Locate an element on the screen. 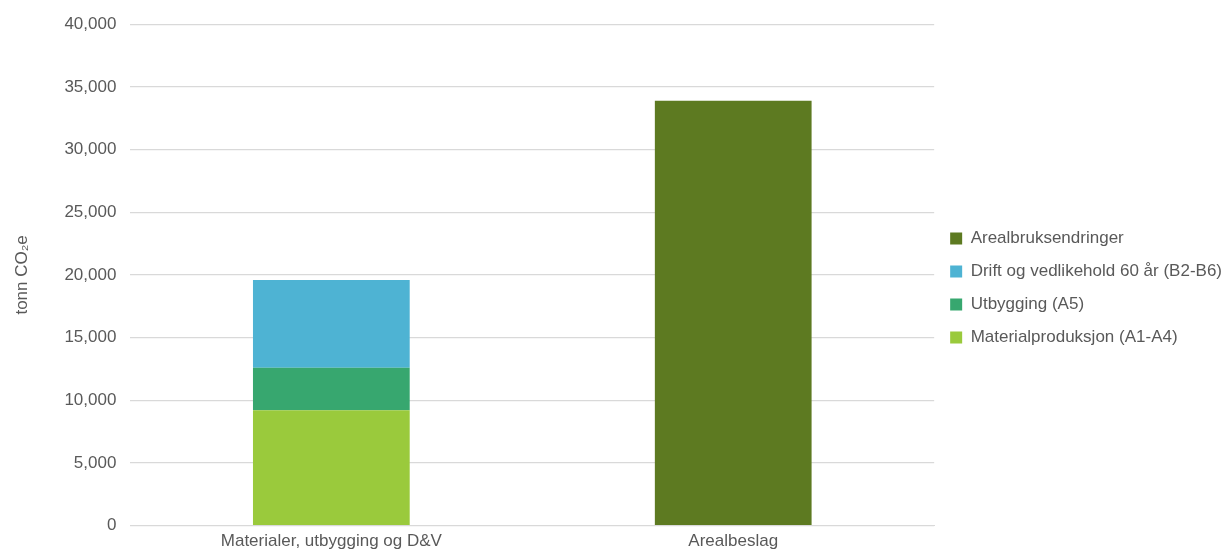 This screenshot has height=558, width=1232. y-tick-label: 25,000 is located at coordinates (90, 211).